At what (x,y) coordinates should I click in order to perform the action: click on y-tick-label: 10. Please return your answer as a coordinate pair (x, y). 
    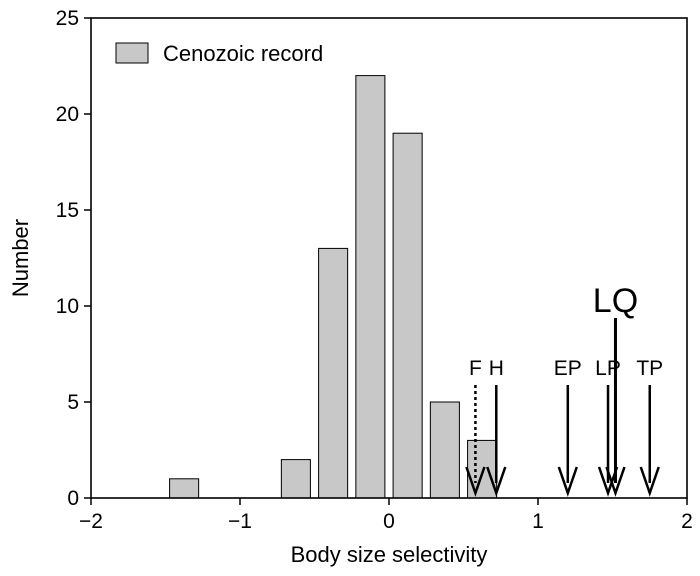
    Looking at the image, I should click on (67, 306).